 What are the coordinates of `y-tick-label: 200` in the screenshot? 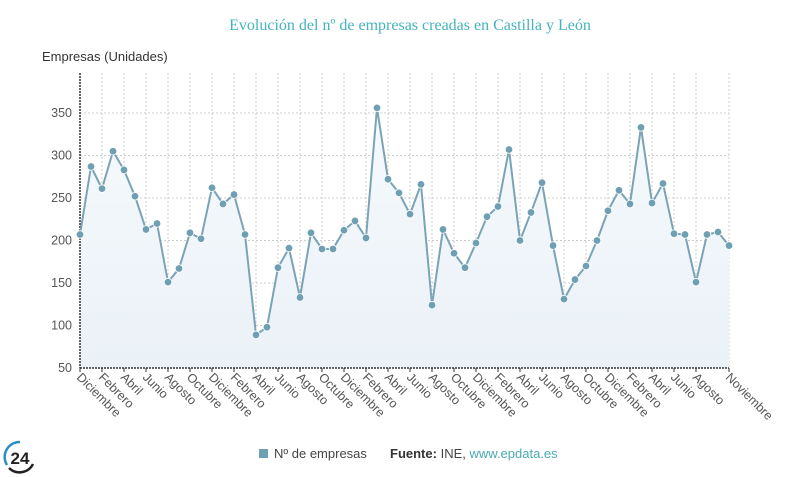 It's located at (61, 240).